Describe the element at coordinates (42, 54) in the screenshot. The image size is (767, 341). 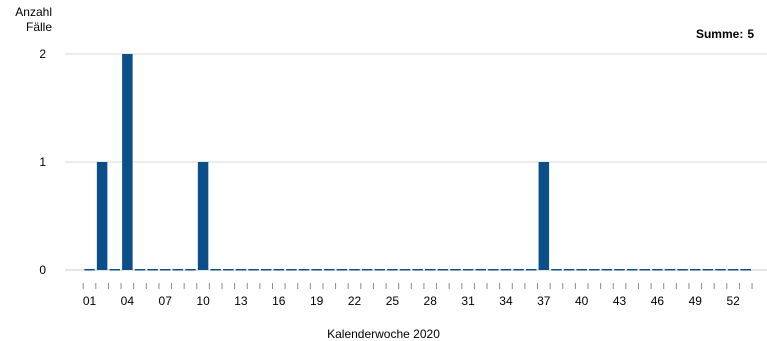
I see `y-tick-label: 2` at that location.